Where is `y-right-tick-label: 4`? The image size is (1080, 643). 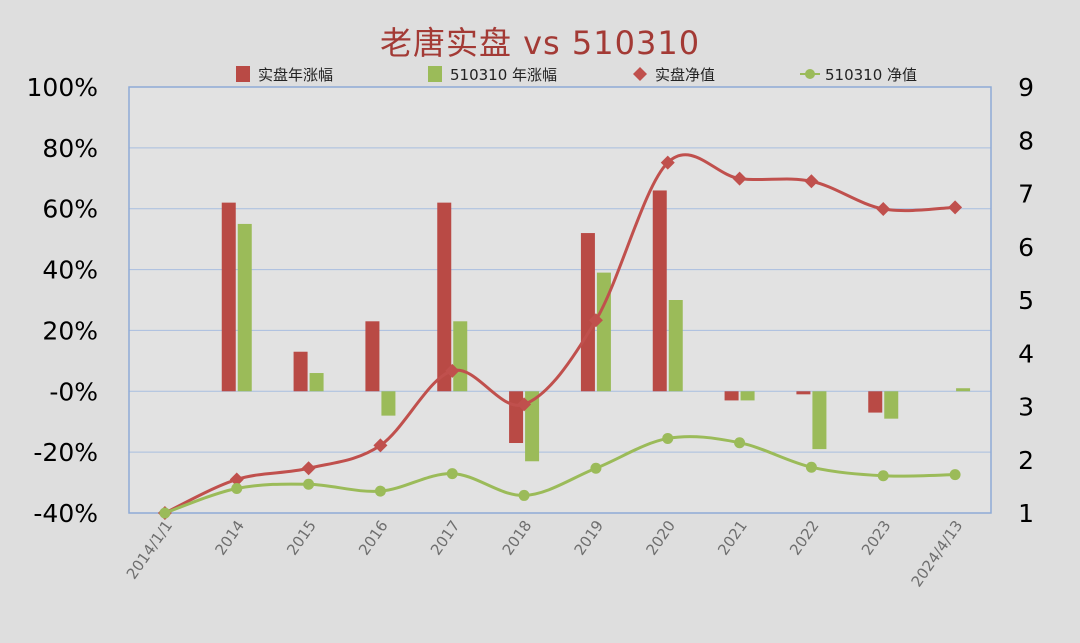
y-right-tick-label: 4 is located at coordinates (1026, 353).